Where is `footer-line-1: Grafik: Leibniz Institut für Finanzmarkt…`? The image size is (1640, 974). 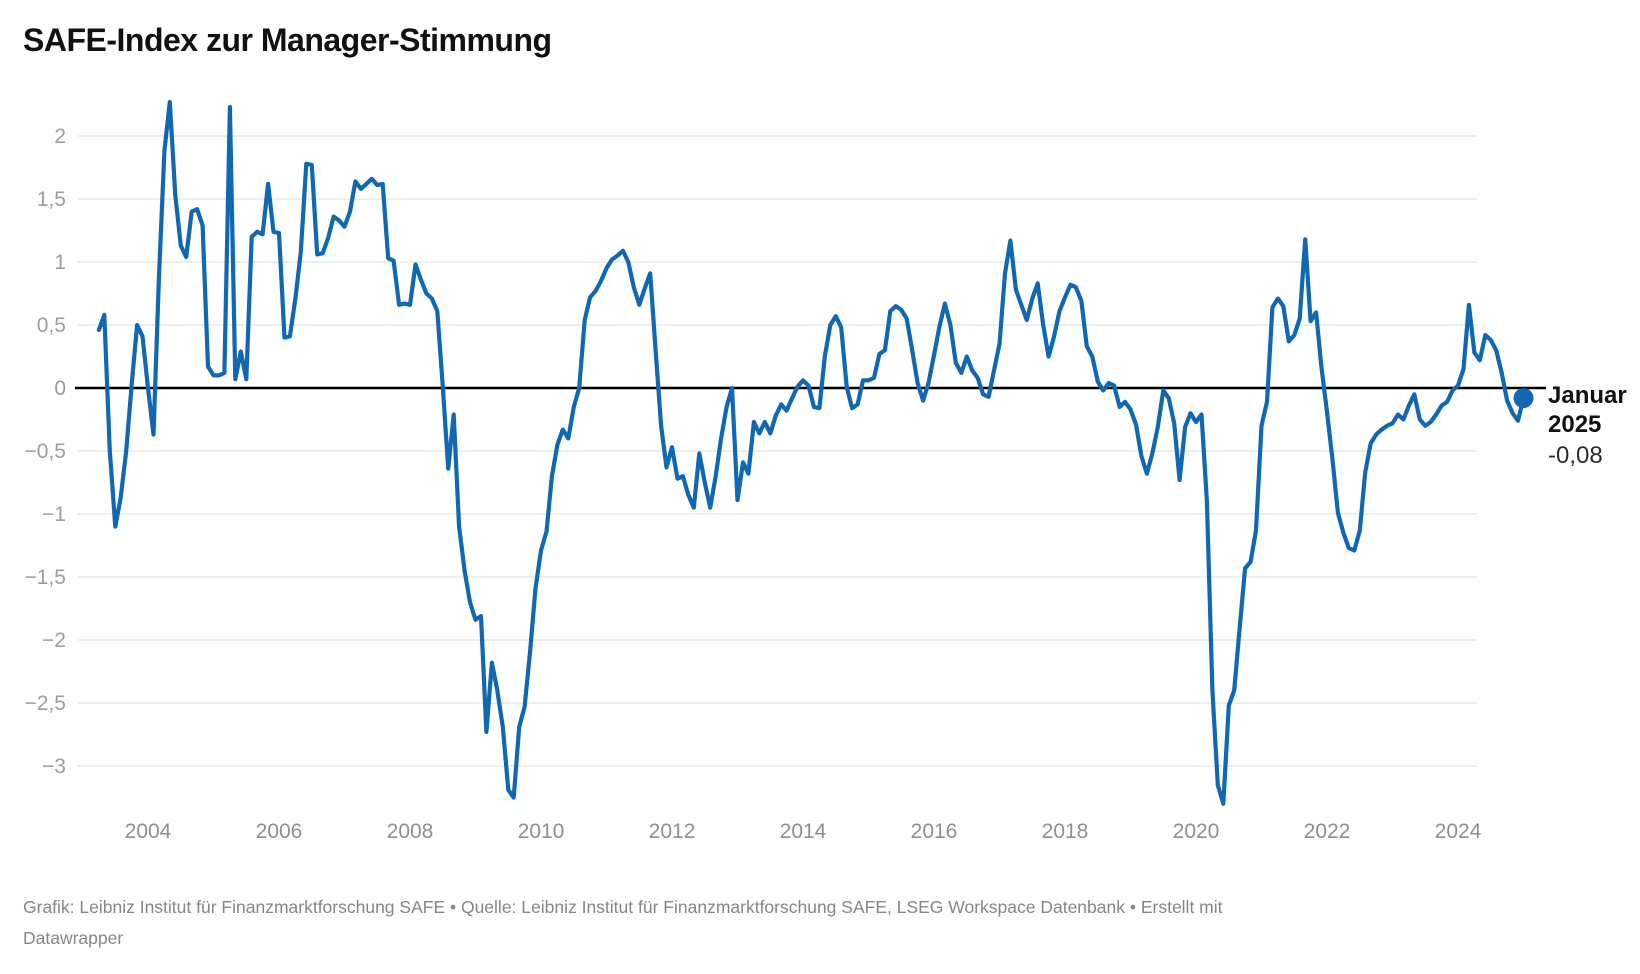 footer-line-1: Grafik: Leibniz Institut für Finanzmarkt… is located at coordinates (623, 907).